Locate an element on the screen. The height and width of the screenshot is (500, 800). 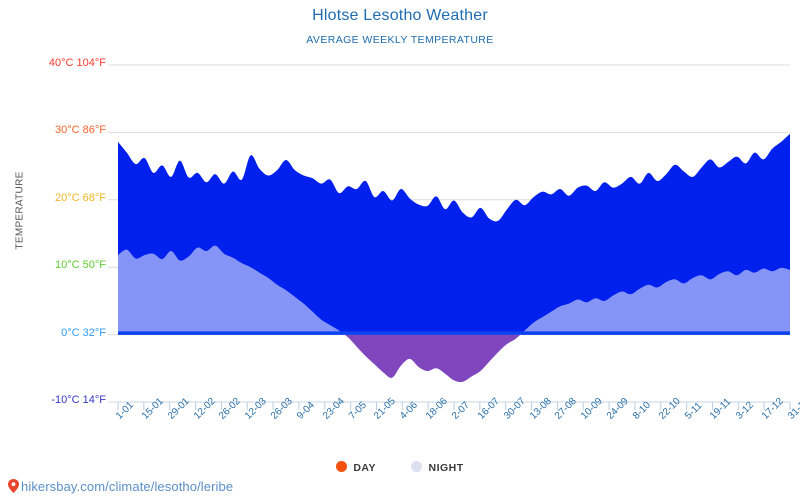
y-tick-label: 40°C 104°F is located at coordinates (77, 63).